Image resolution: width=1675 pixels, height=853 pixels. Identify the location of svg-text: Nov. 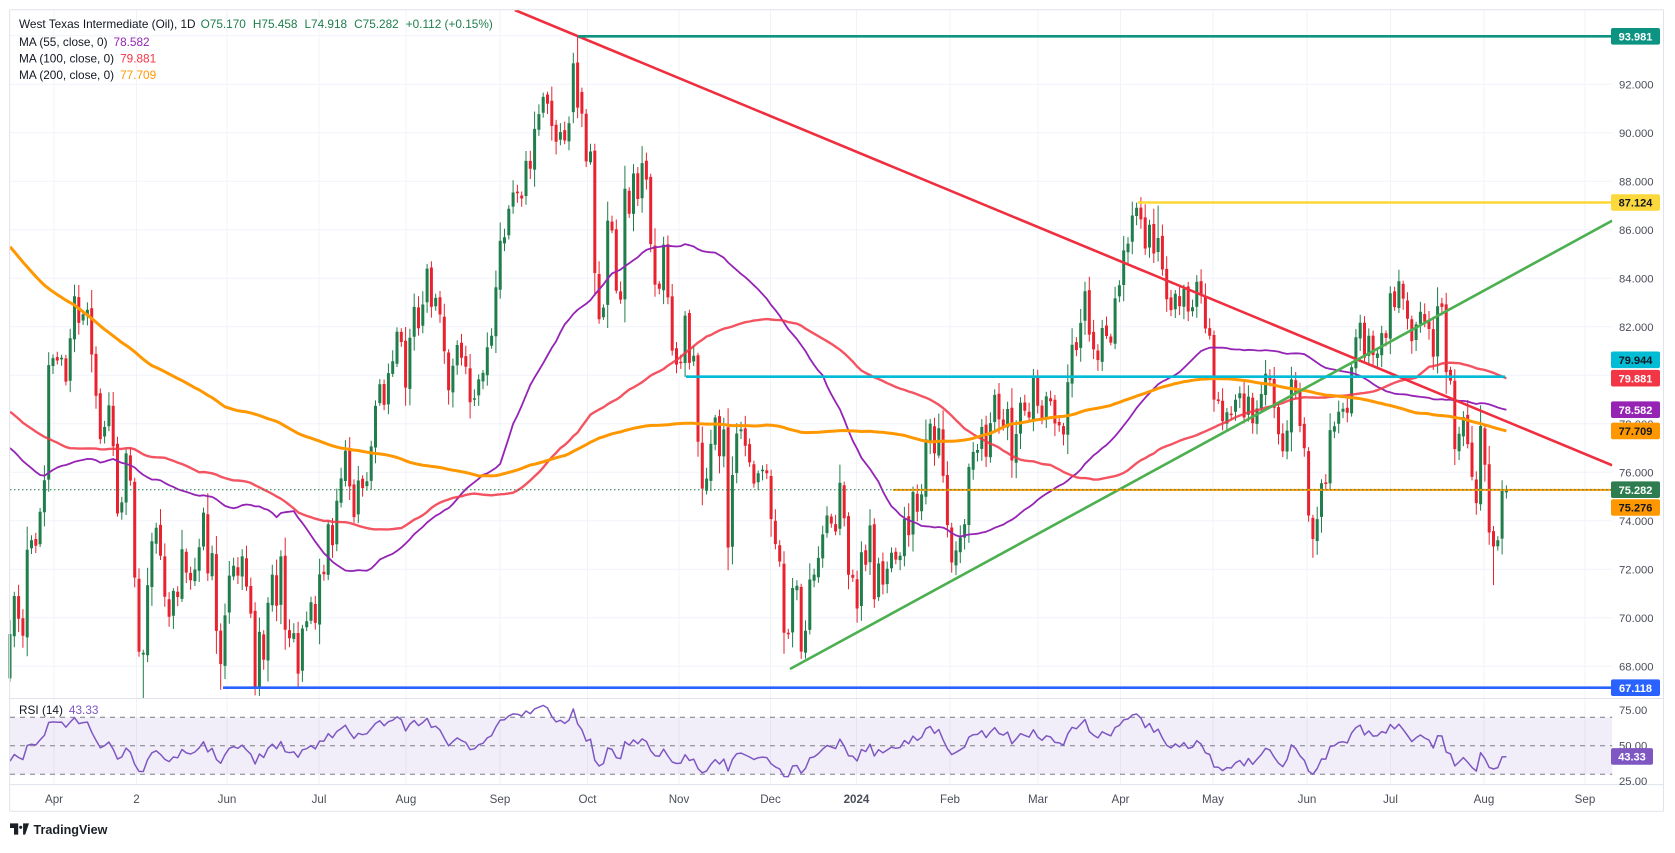
(679, 799).